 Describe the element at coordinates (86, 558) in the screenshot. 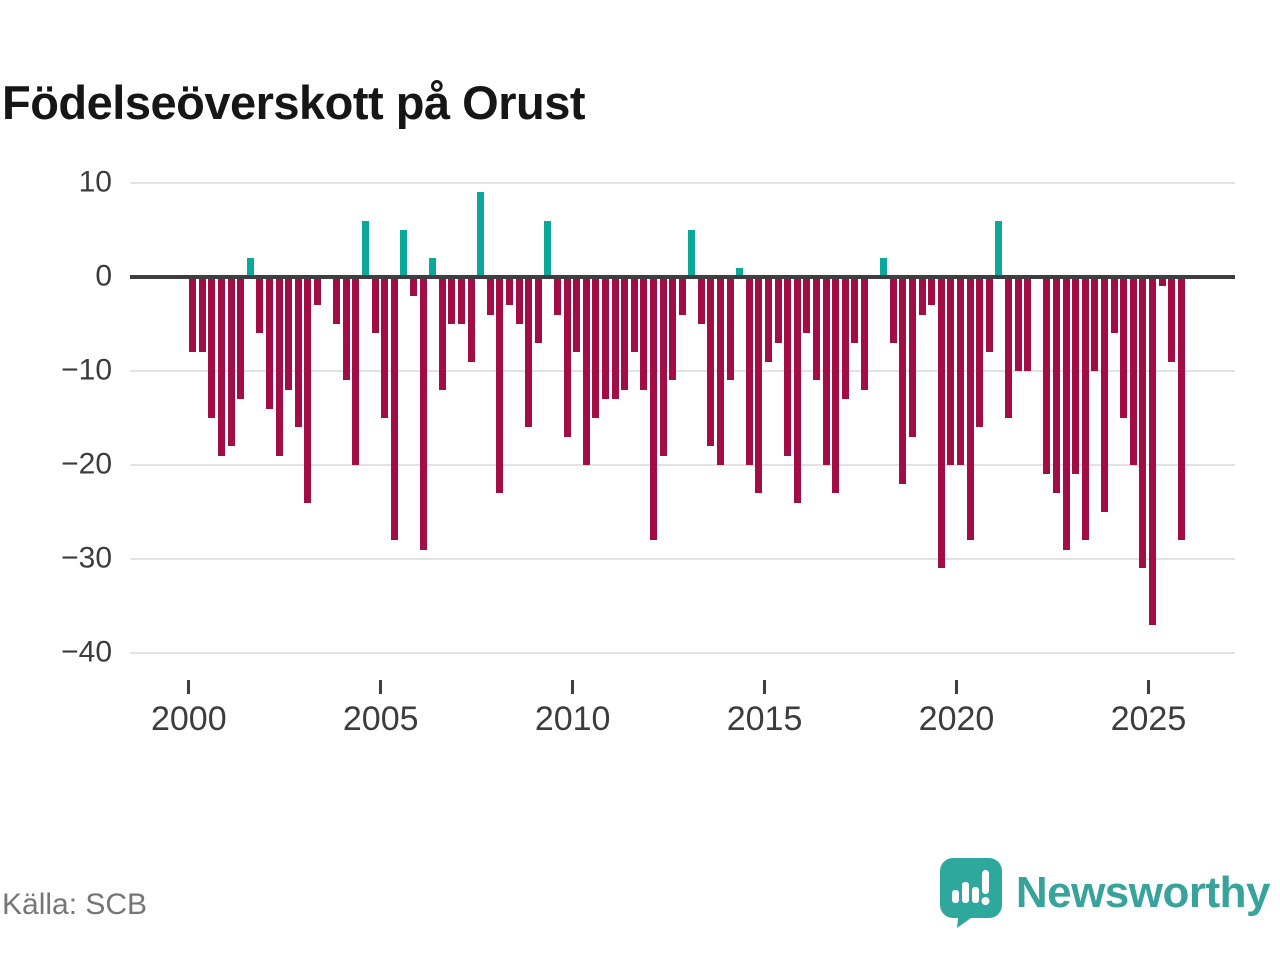

I see `y-axis-label: −30` at that location.